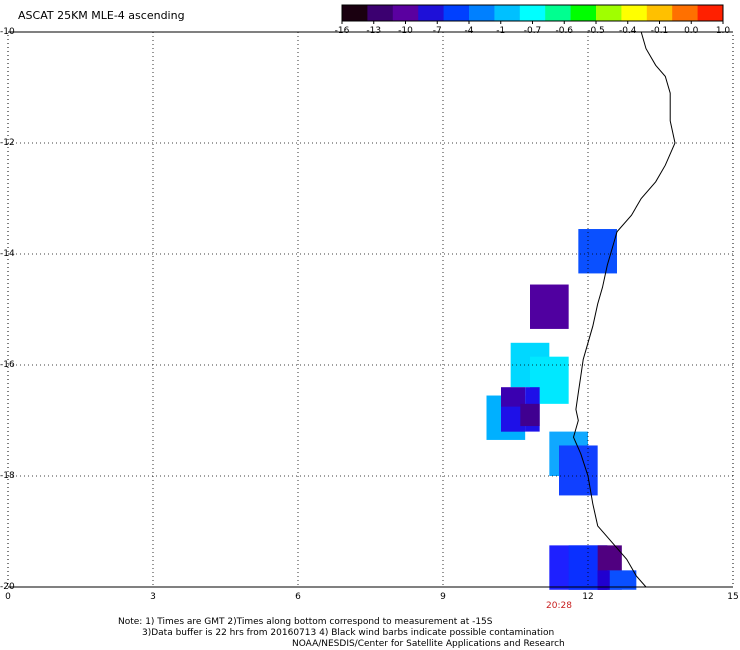 The height and width of the screenshot is (650, 740). Describe the element at coordinates (691, 31) in the screenshot. I see `colorbar-tick-label: 0.0` at that location.